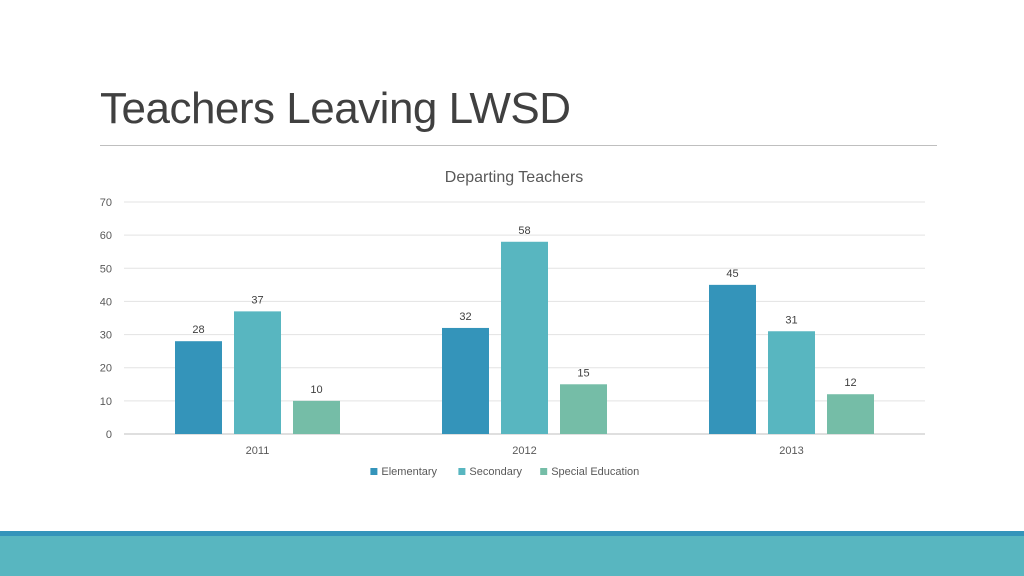 The width and height of the screenshot is (1024, 576). What do you see at coordinates (791, 451) in the screenshot?
I see `x-tick-label: 2013` at bounding box center [791, 451].